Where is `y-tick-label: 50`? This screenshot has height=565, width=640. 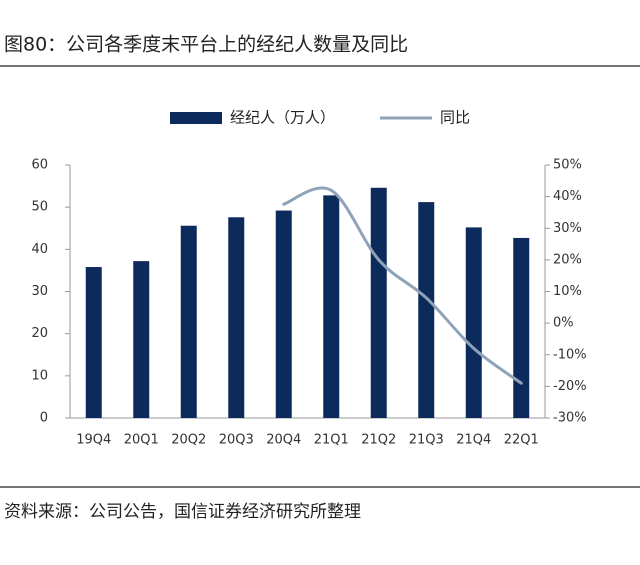 y-tick-label: 50 is located at coordinates (39, 207).